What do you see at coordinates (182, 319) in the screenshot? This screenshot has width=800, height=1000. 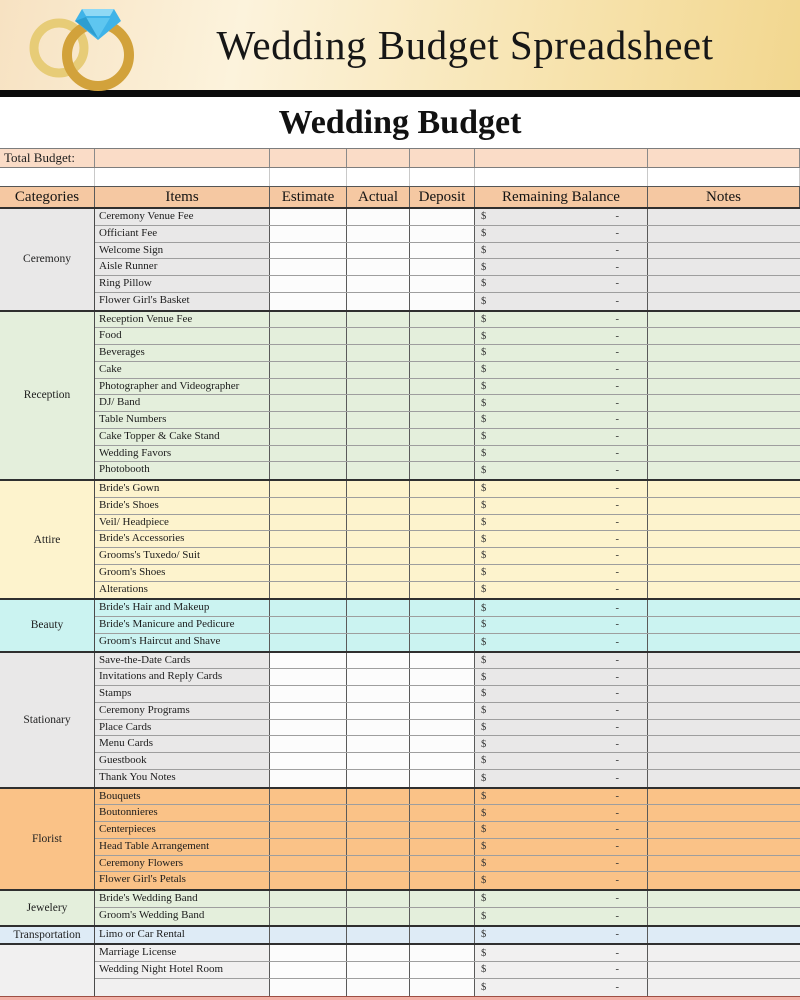 I see `item-name-cell: Reception Venue Fee` at bounding box center [182, 319].